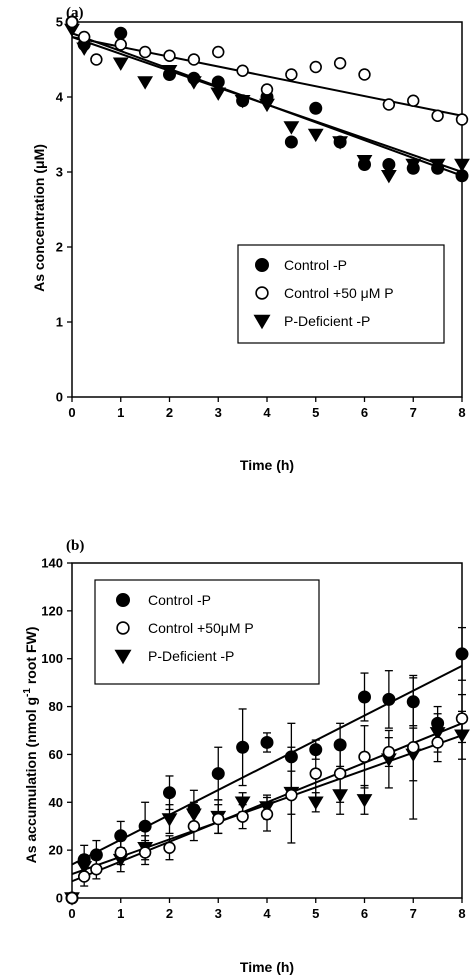 This screenshot has width=474, height=978. What do you see at coordinates (267, 465) in the screenshot?
I see `panel-a-x-axis-title: Time (h)` at bounding box center [267, 465].